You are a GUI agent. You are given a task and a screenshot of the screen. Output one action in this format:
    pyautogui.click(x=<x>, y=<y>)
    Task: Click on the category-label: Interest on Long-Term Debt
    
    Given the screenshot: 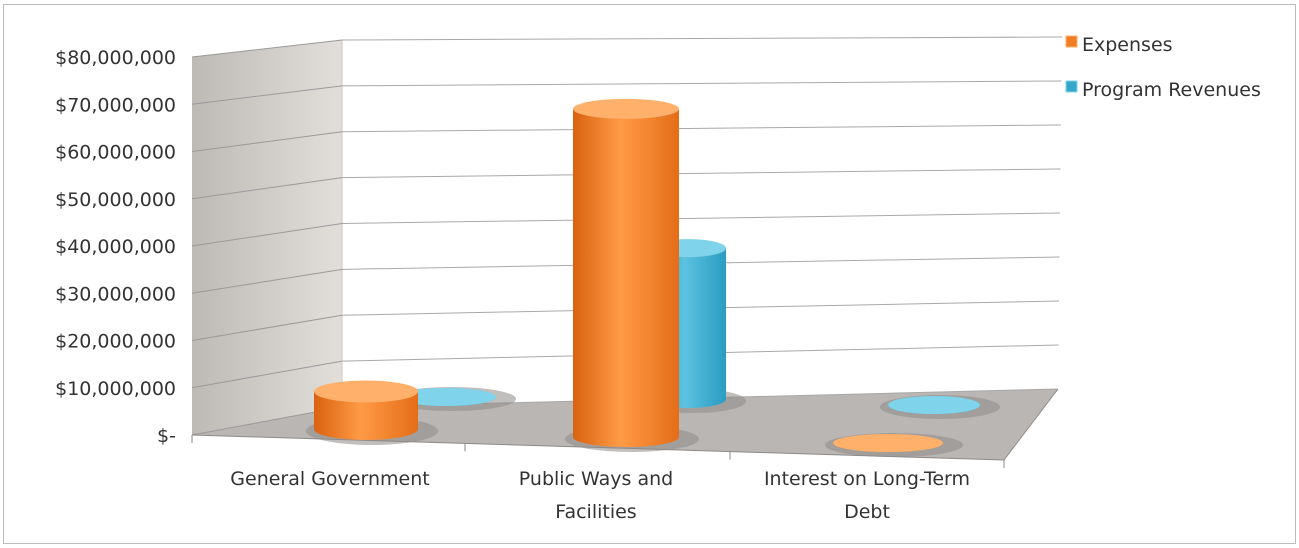 What is the action you would take?
    pyautogui.click(x=867, y=495)
    